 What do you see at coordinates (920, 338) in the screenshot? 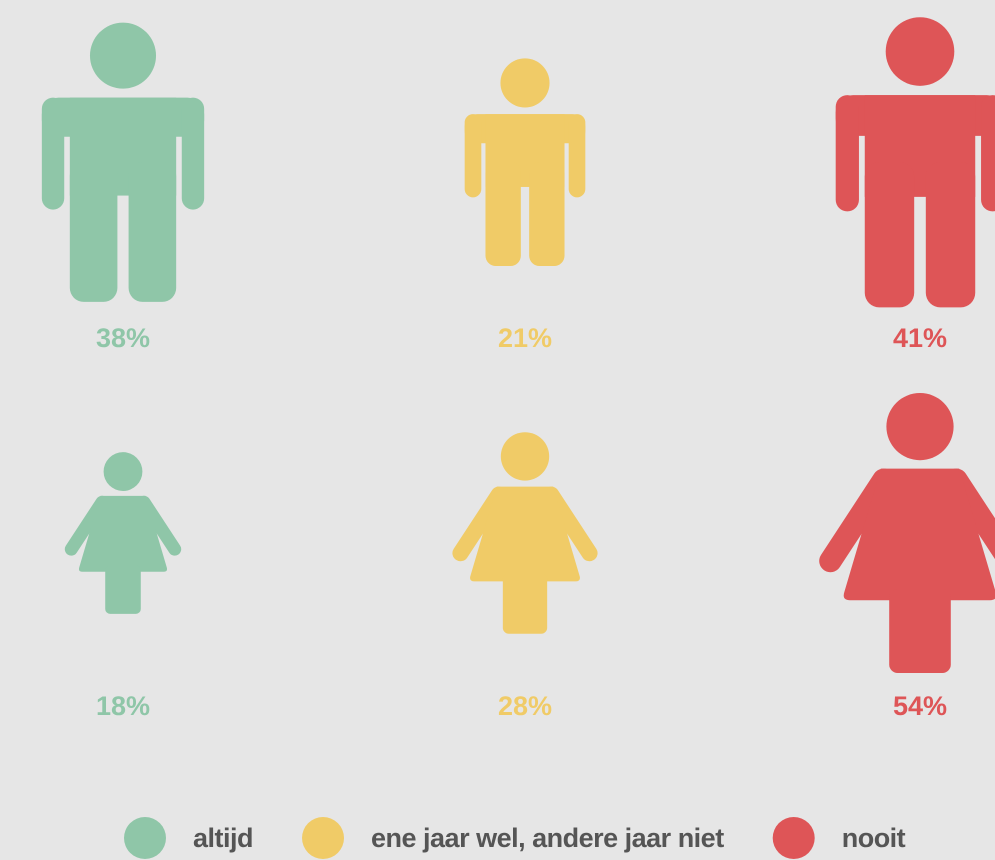
I see `value-label: 41%` at bounding box center [920, 338].